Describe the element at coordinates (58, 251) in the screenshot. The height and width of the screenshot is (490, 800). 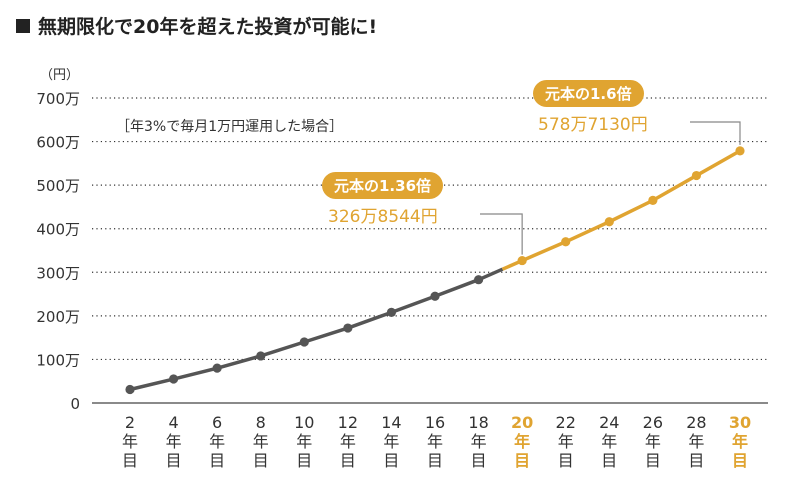
I see `y-tick-labels: 0 100万 200万 300万 400万 500万 600万 700万` at that location.